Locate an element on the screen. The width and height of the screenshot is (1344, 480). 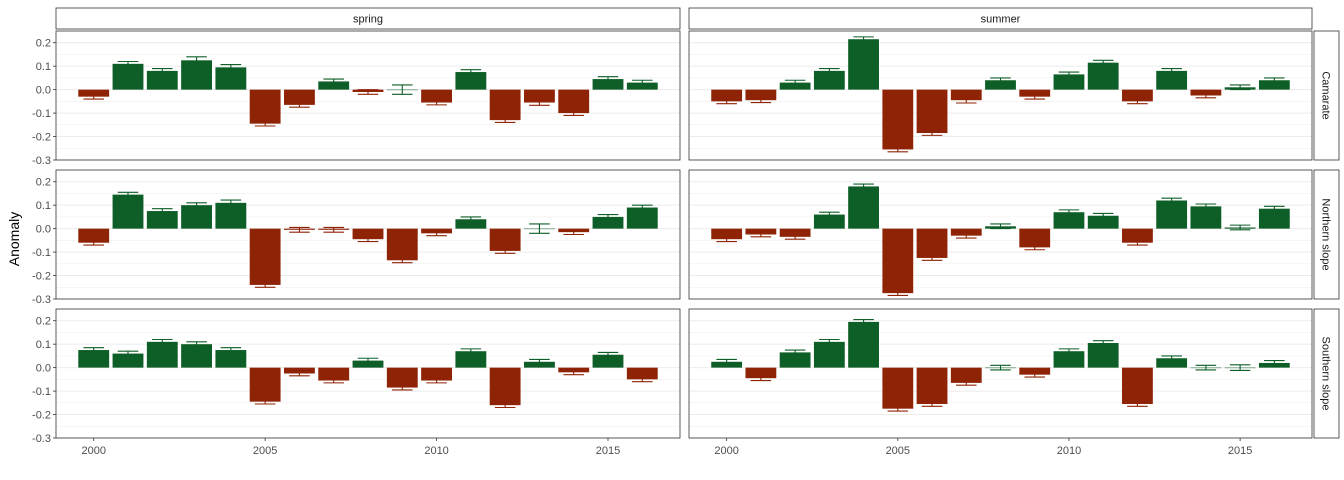
error-bar-2003 is located at coordinates (196, 344).